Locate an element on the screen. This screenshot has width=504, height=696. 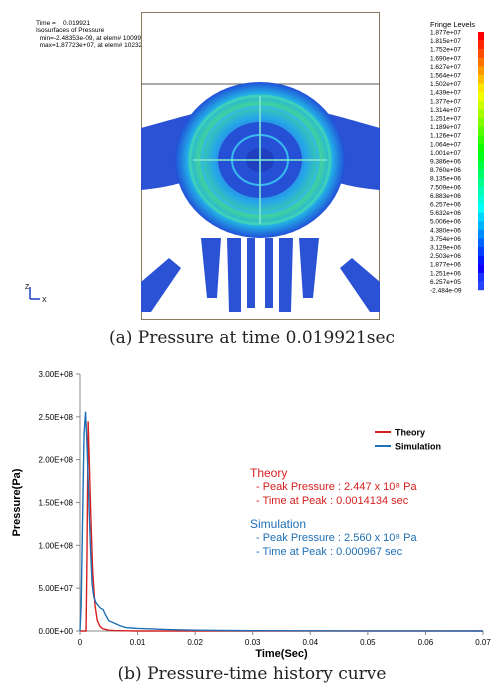
theory-peak-text: - Peak Pressure : 2.447 x 10⁸ Pa is located at coordinates (336, 487).